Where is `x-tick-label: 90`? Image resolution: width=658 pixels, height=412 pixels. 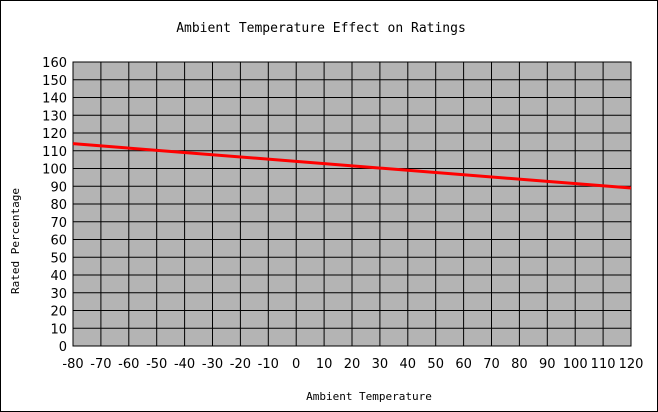 x-tick-label: 90 is located at coordinates (547, 364).